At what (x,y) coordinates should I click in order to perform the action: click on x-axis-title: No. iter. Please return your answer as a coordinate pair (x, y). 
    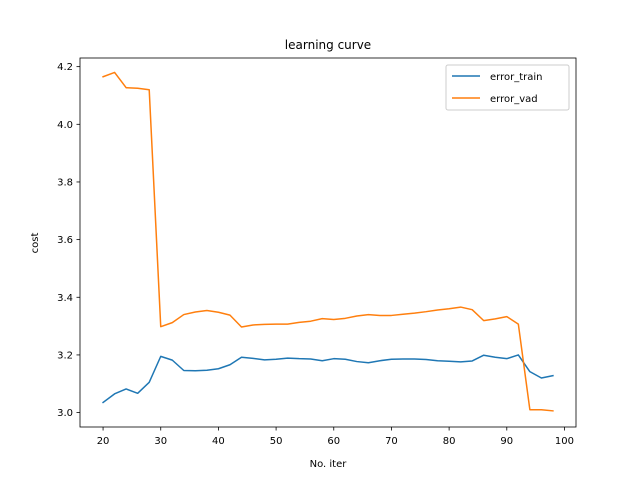
    Looking at the image, I should click on (329, 464).